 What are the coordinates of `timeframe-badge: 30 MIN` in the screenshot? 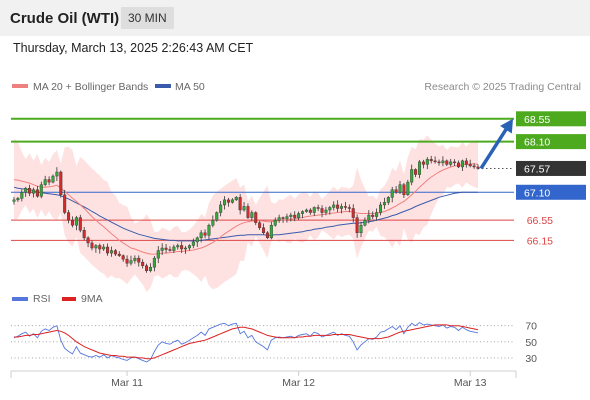 It's located at (147, 18).